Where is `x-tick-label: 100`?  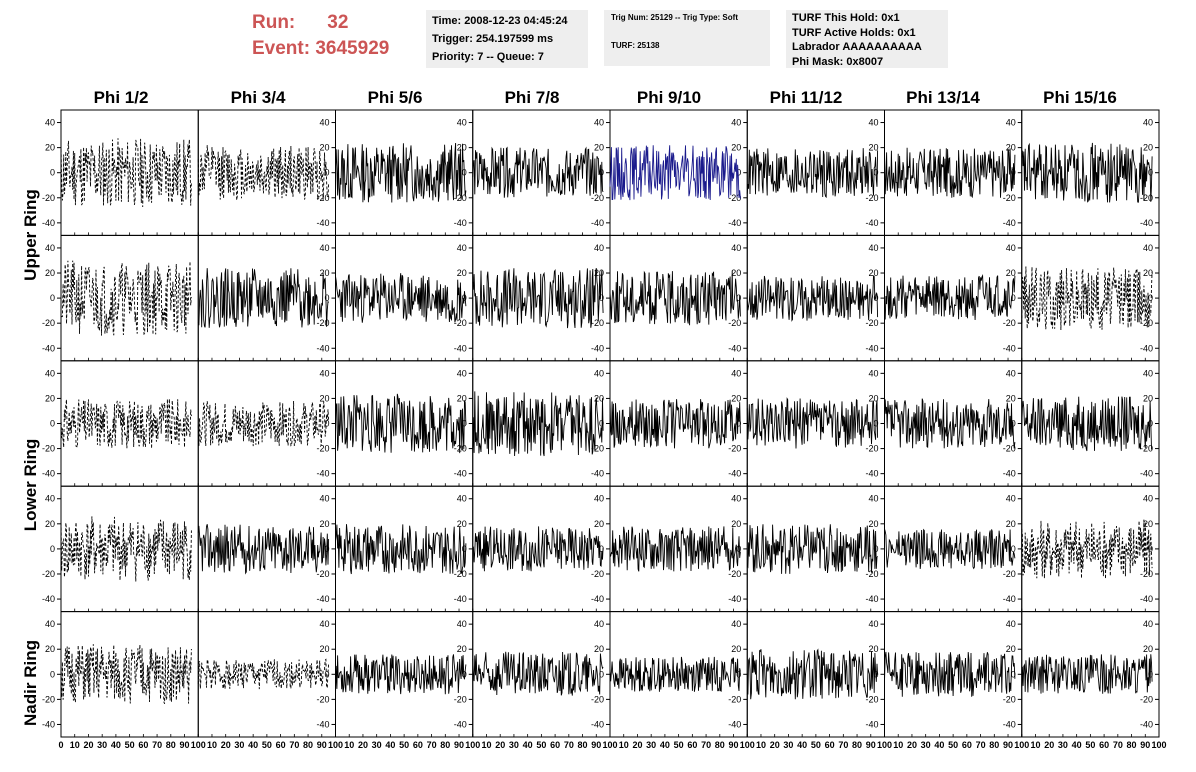 x-tick-label: 100 is located at coordinates (609, 745).